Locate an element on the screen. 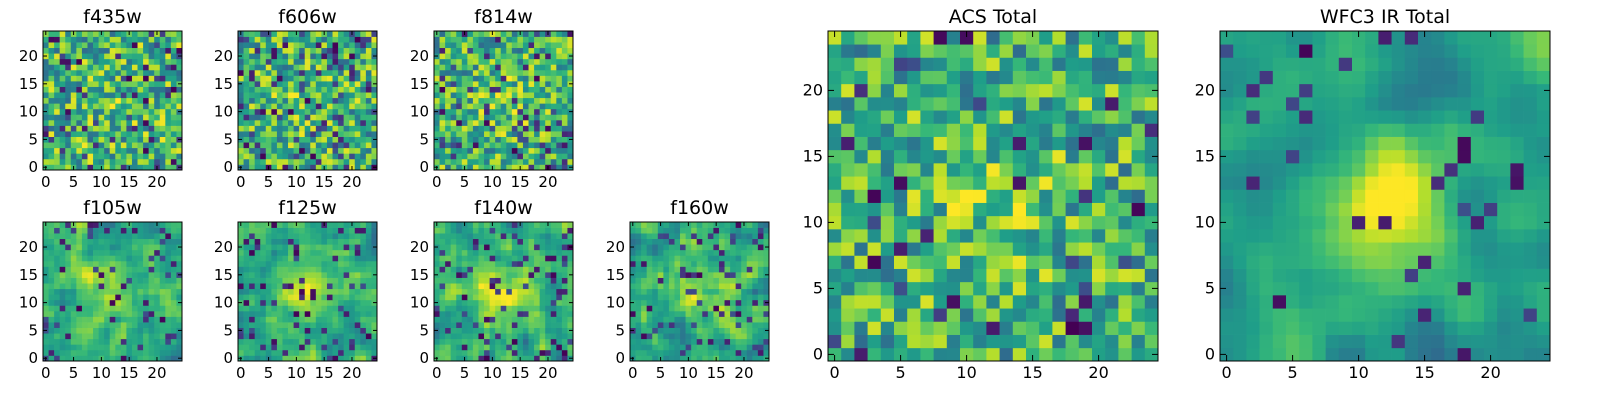  axes-frame is located at coordinates (503, 100).